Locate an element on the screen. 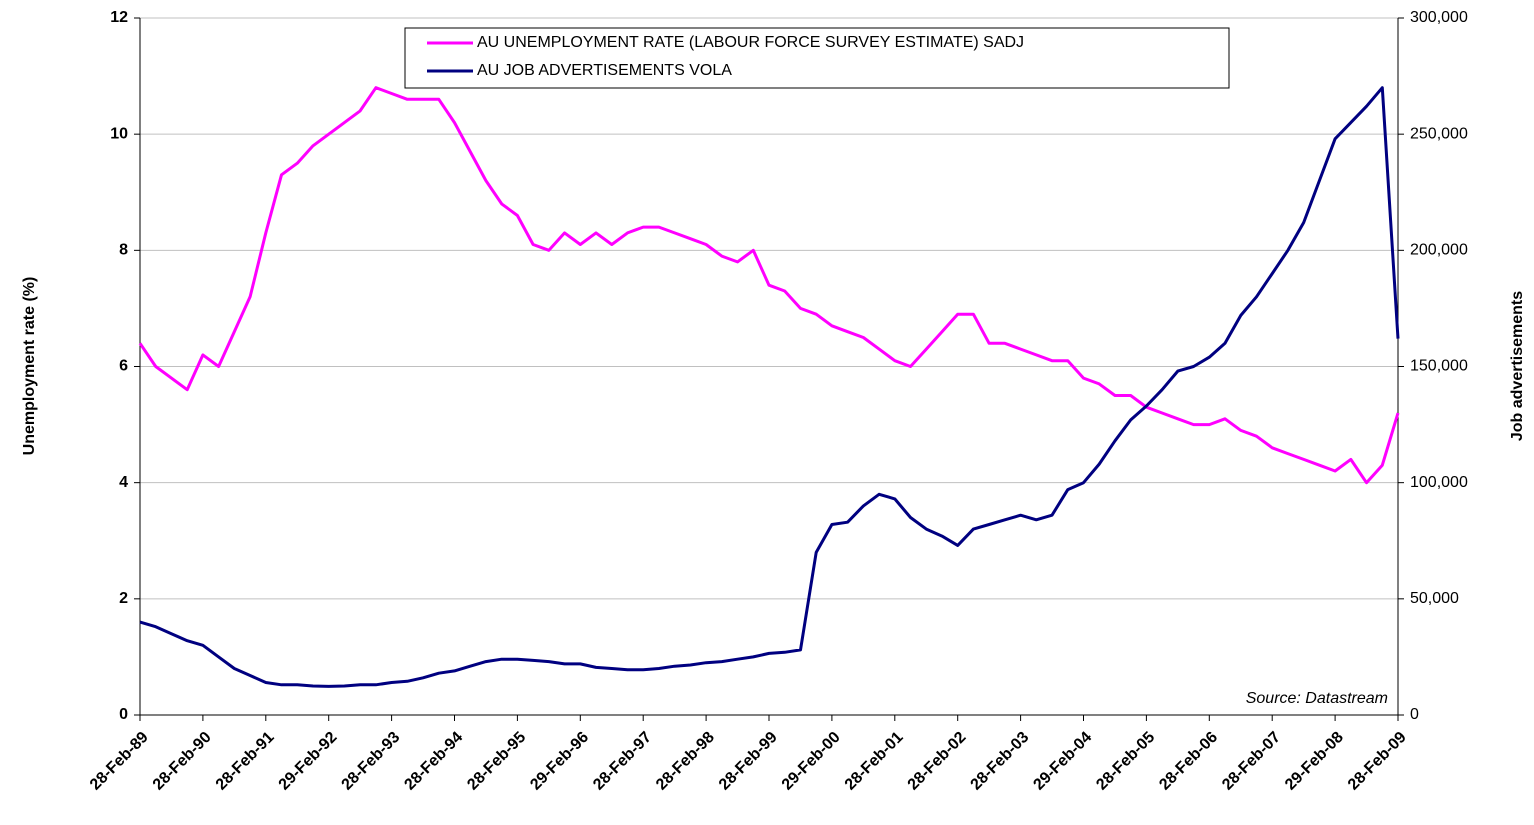 The height and width of the screenshot is (825, 1534). y2-axis-title: Job advertisements is located at coordinates (1517, 366).